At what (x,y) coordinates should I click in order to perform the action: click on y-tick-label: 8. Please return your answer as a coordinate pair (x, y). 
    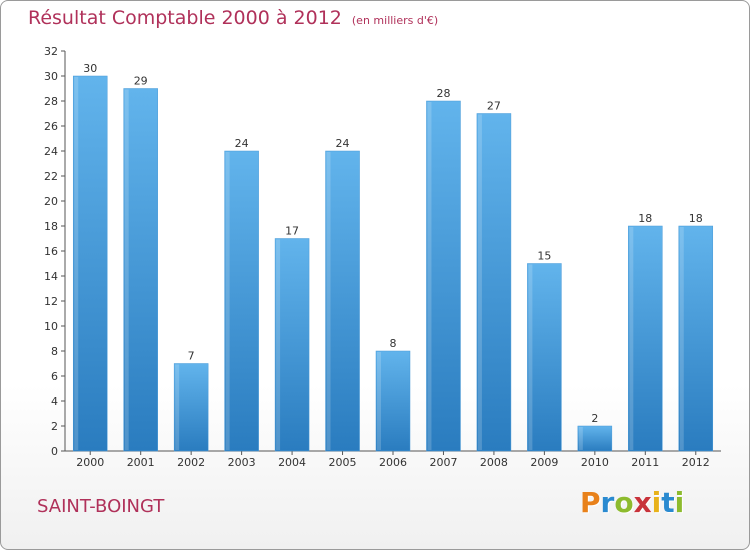
    Looking at the image, I should click on (54, 351).